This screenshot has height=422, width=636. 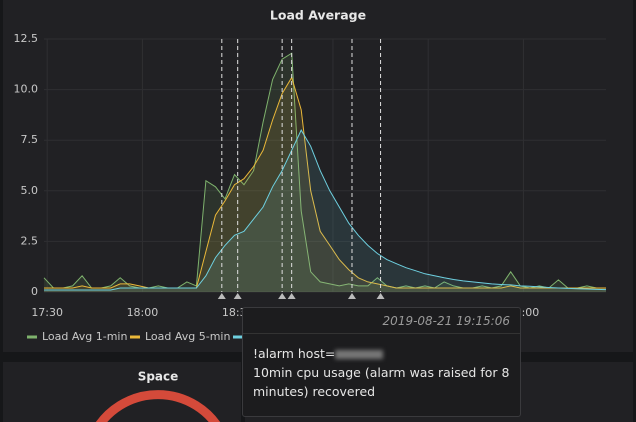 I want to click on y-tick-label: 0, so click(x=34, y=291).